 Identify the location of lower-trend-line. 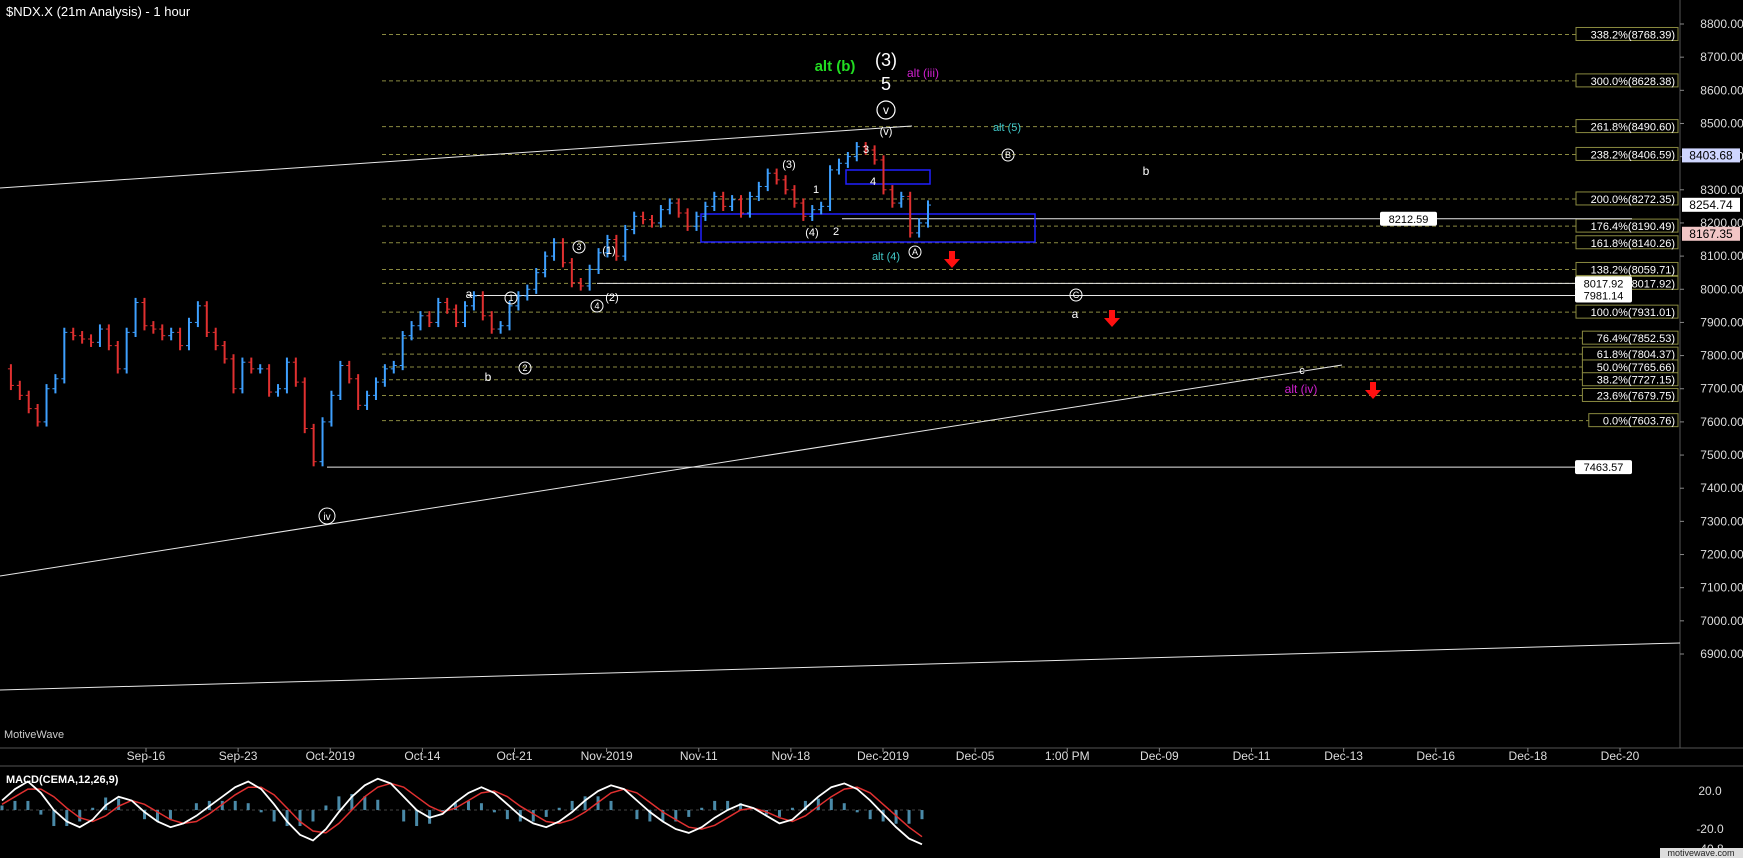
(840, 666).